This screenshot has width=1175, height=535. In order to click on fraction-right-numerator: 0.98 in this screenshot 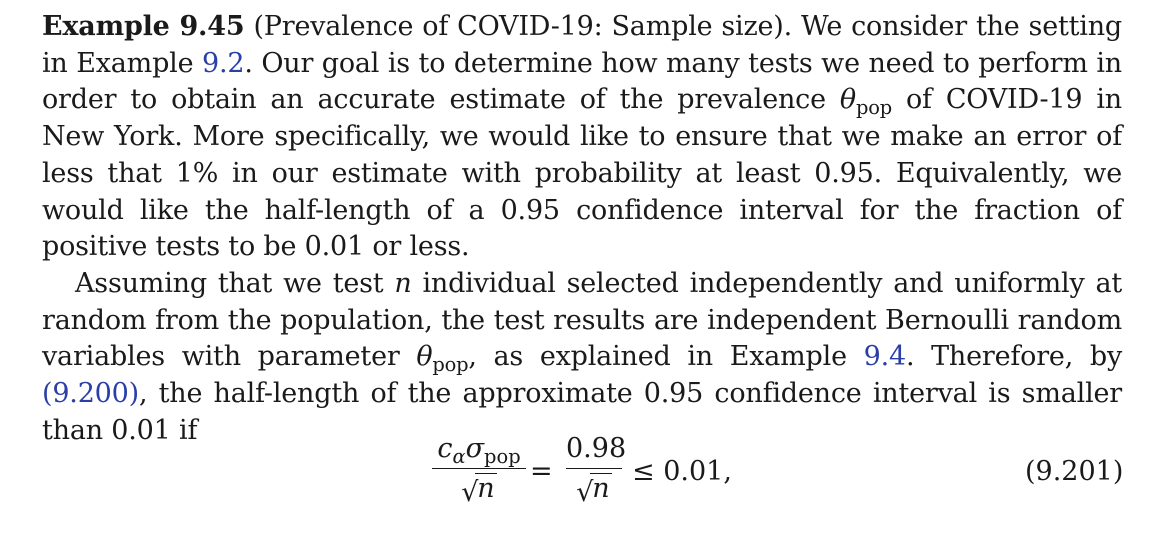, I will do `click(596, 448)`.